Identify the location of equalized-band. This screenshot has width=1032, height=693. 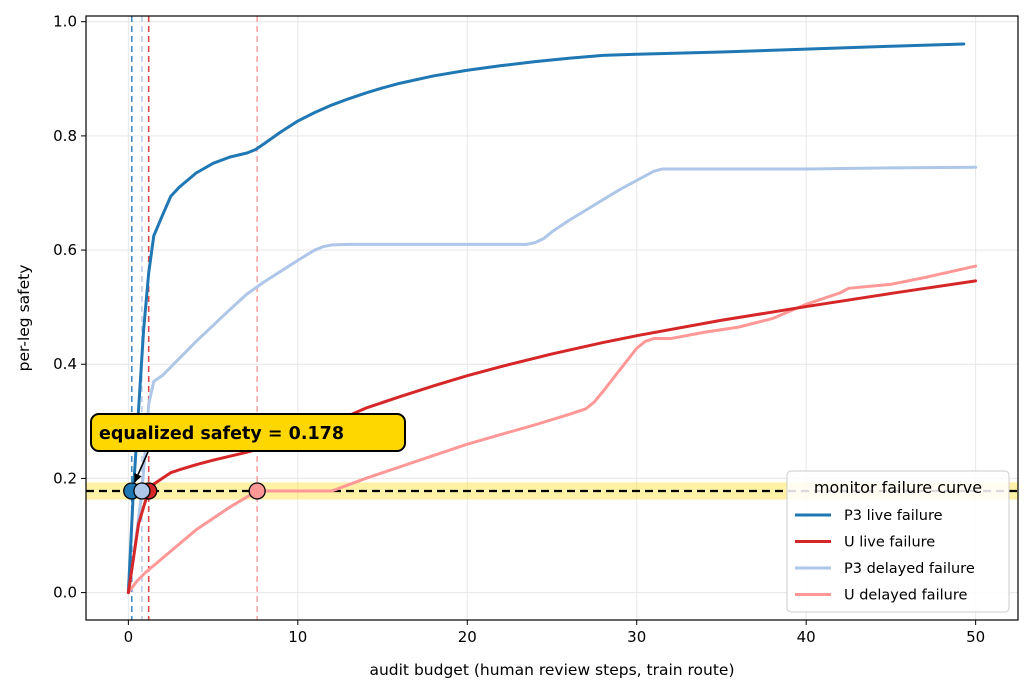
(552, 491).